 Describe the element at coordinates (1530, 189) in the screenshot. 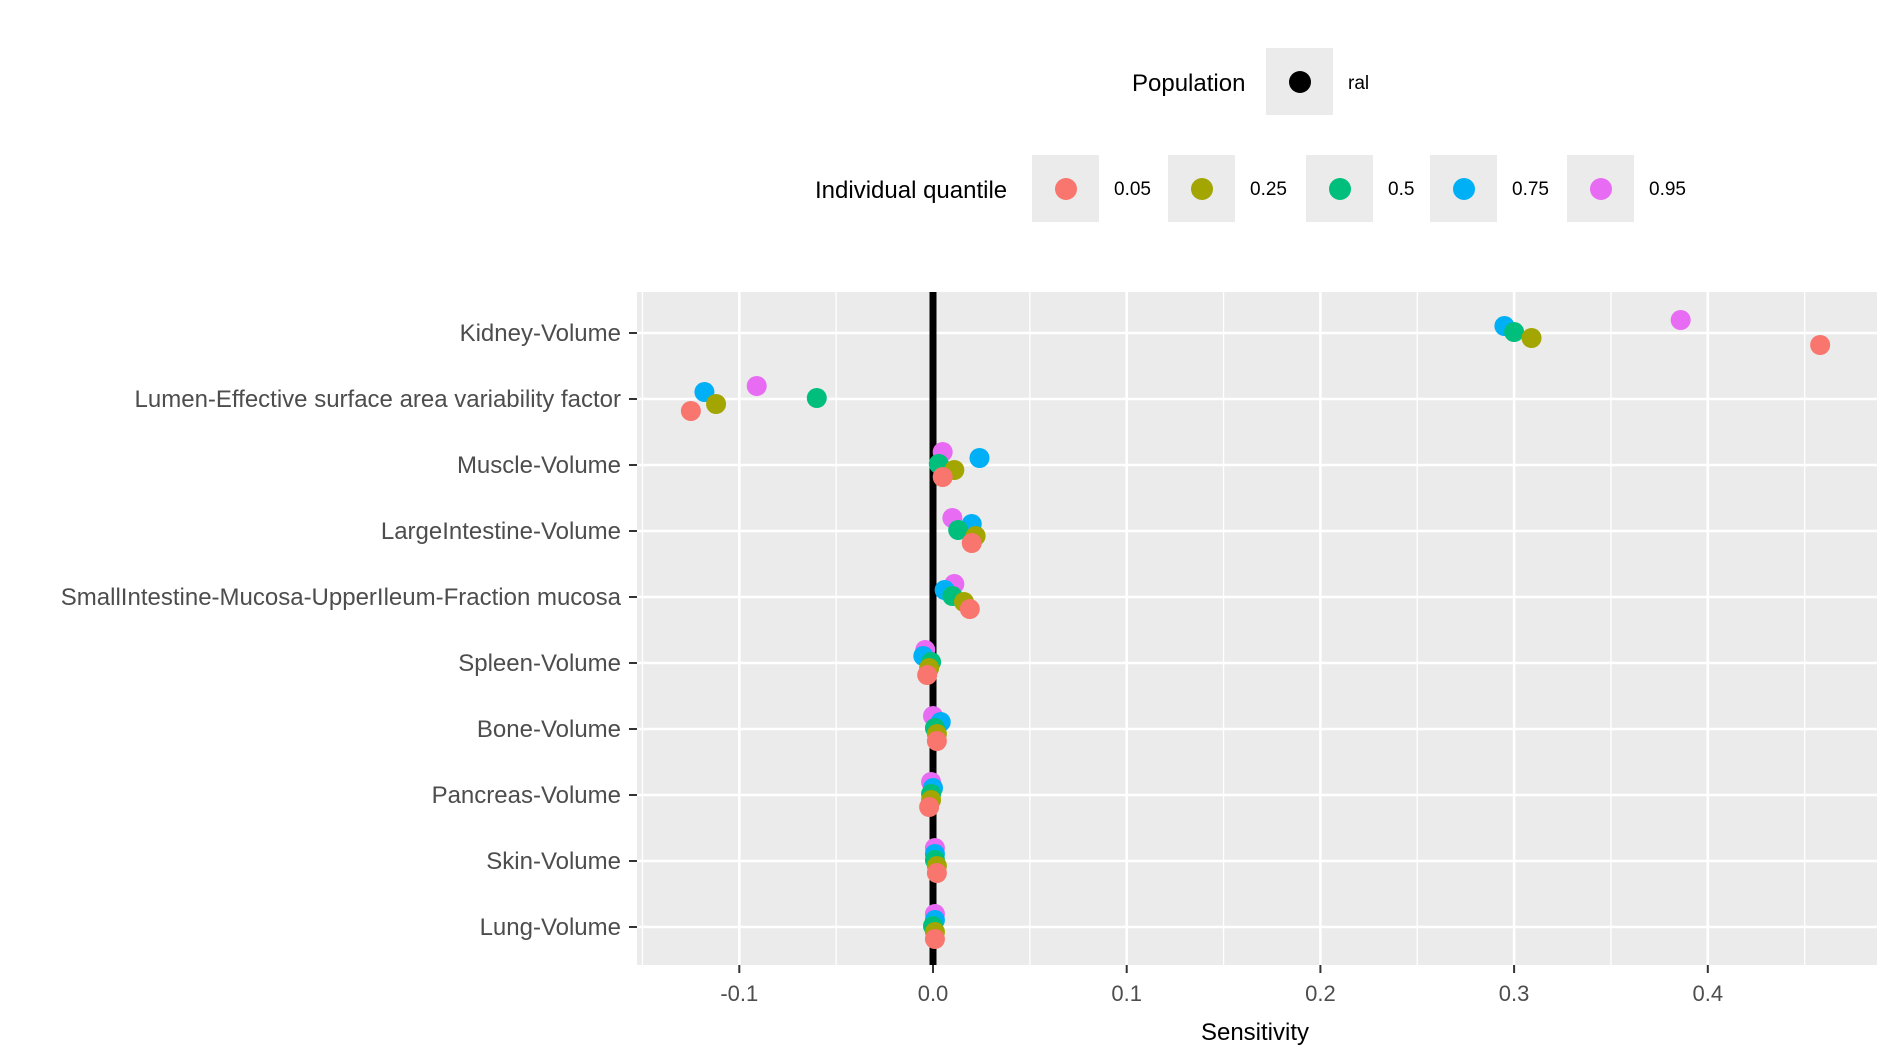

I see `legend-quantile-label-0.75: 0.75` at that location.